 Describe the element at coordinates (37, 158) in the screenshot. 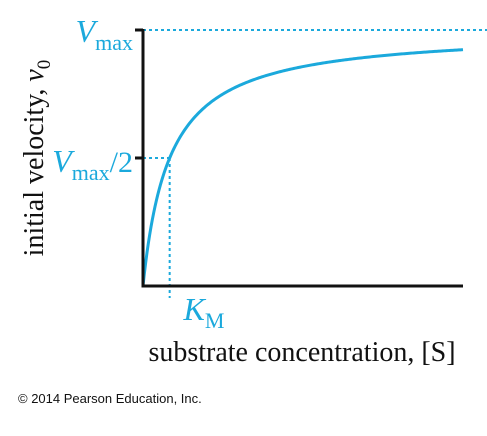

I see `y-axis-title: initial velocity, v0` at that location.